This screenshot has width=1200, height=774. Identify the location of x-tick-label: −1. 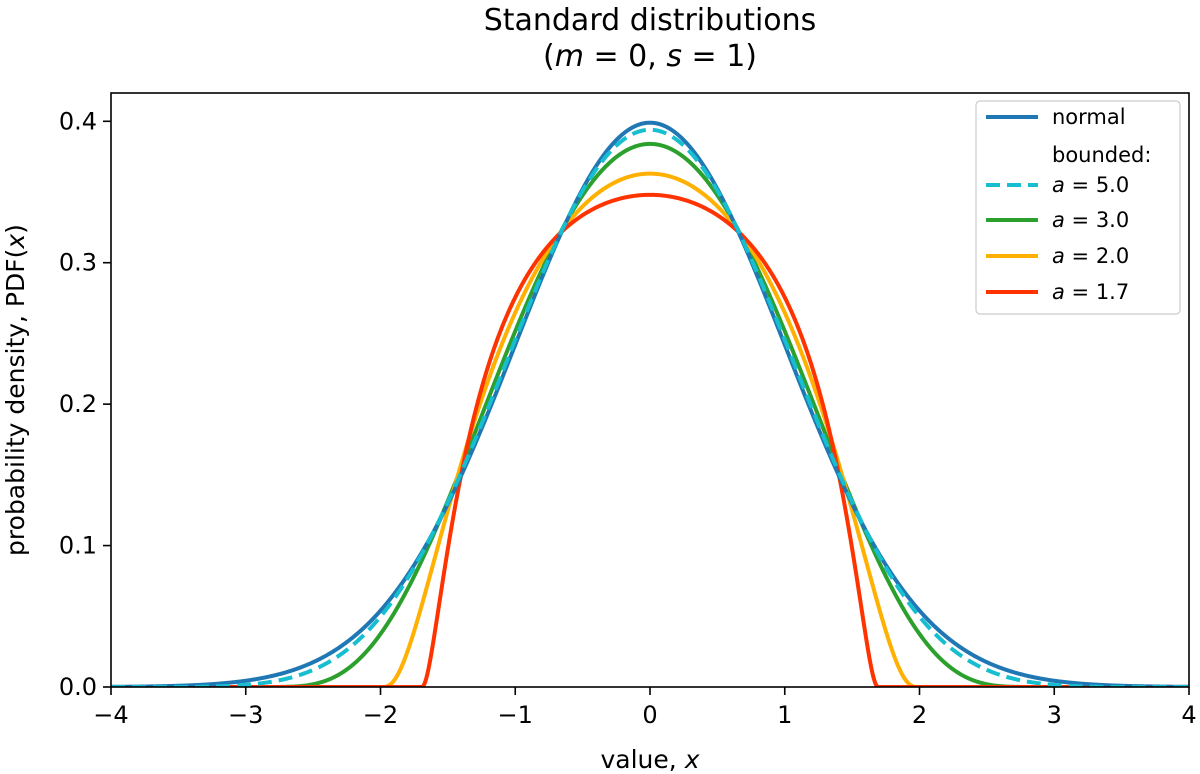
(515, 715).